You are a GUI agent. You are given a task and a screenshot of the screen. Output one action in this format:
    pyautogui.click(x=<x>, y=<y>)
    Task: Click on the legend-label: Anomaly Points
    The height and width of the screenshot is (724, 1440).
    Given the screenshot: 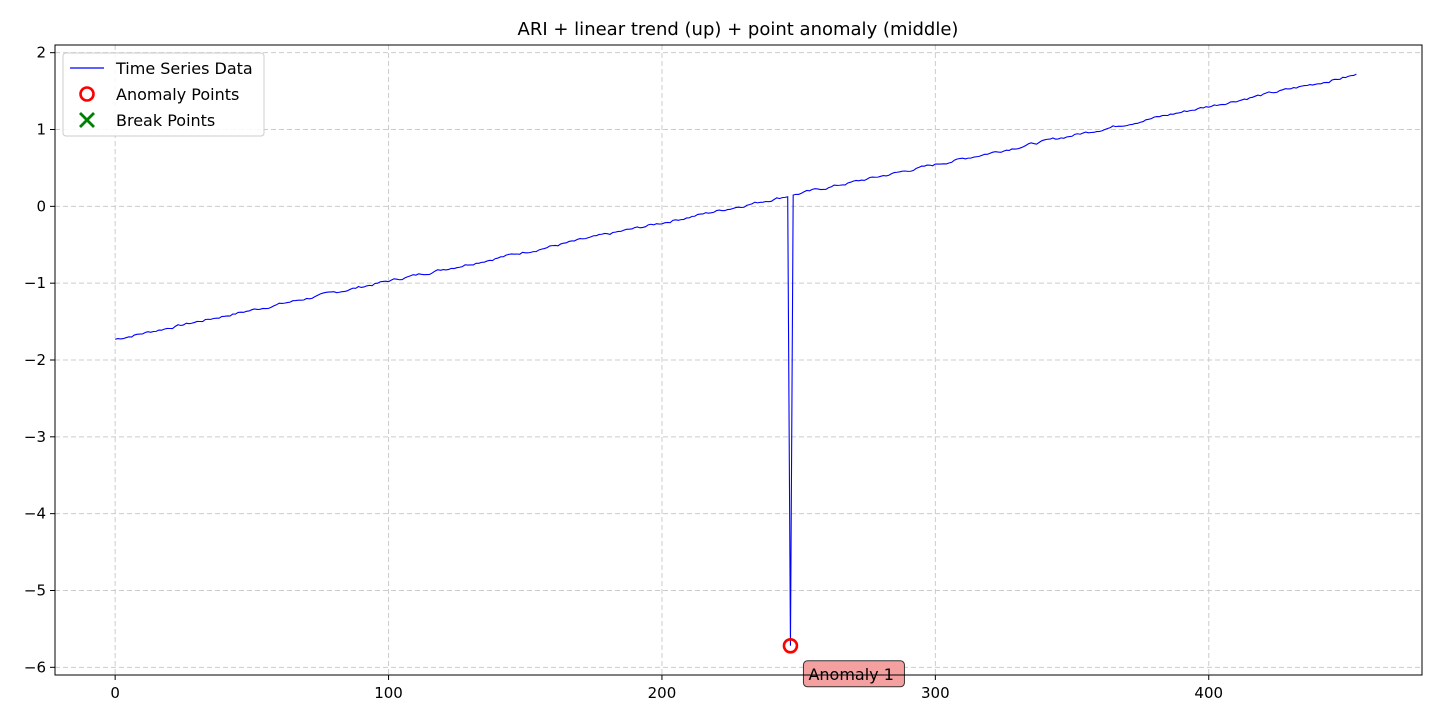 What is the action you would take?
    pyautogui.click(x=177, y=94)
    